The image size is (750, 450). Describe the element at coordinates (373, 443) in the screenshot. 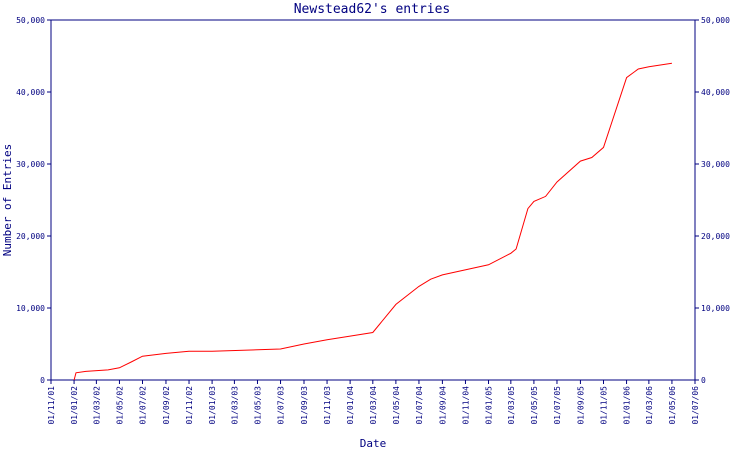

I see `x-axis-label: Date` at that location.